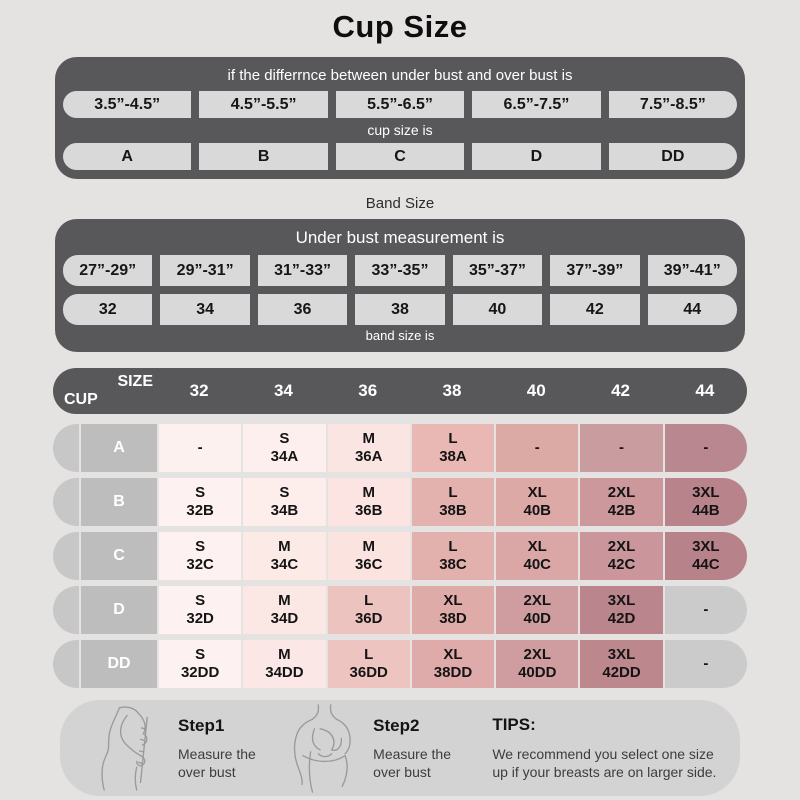 The image size is (800, 800). I want to click on band-size-cell: 34, so click(205, 309).